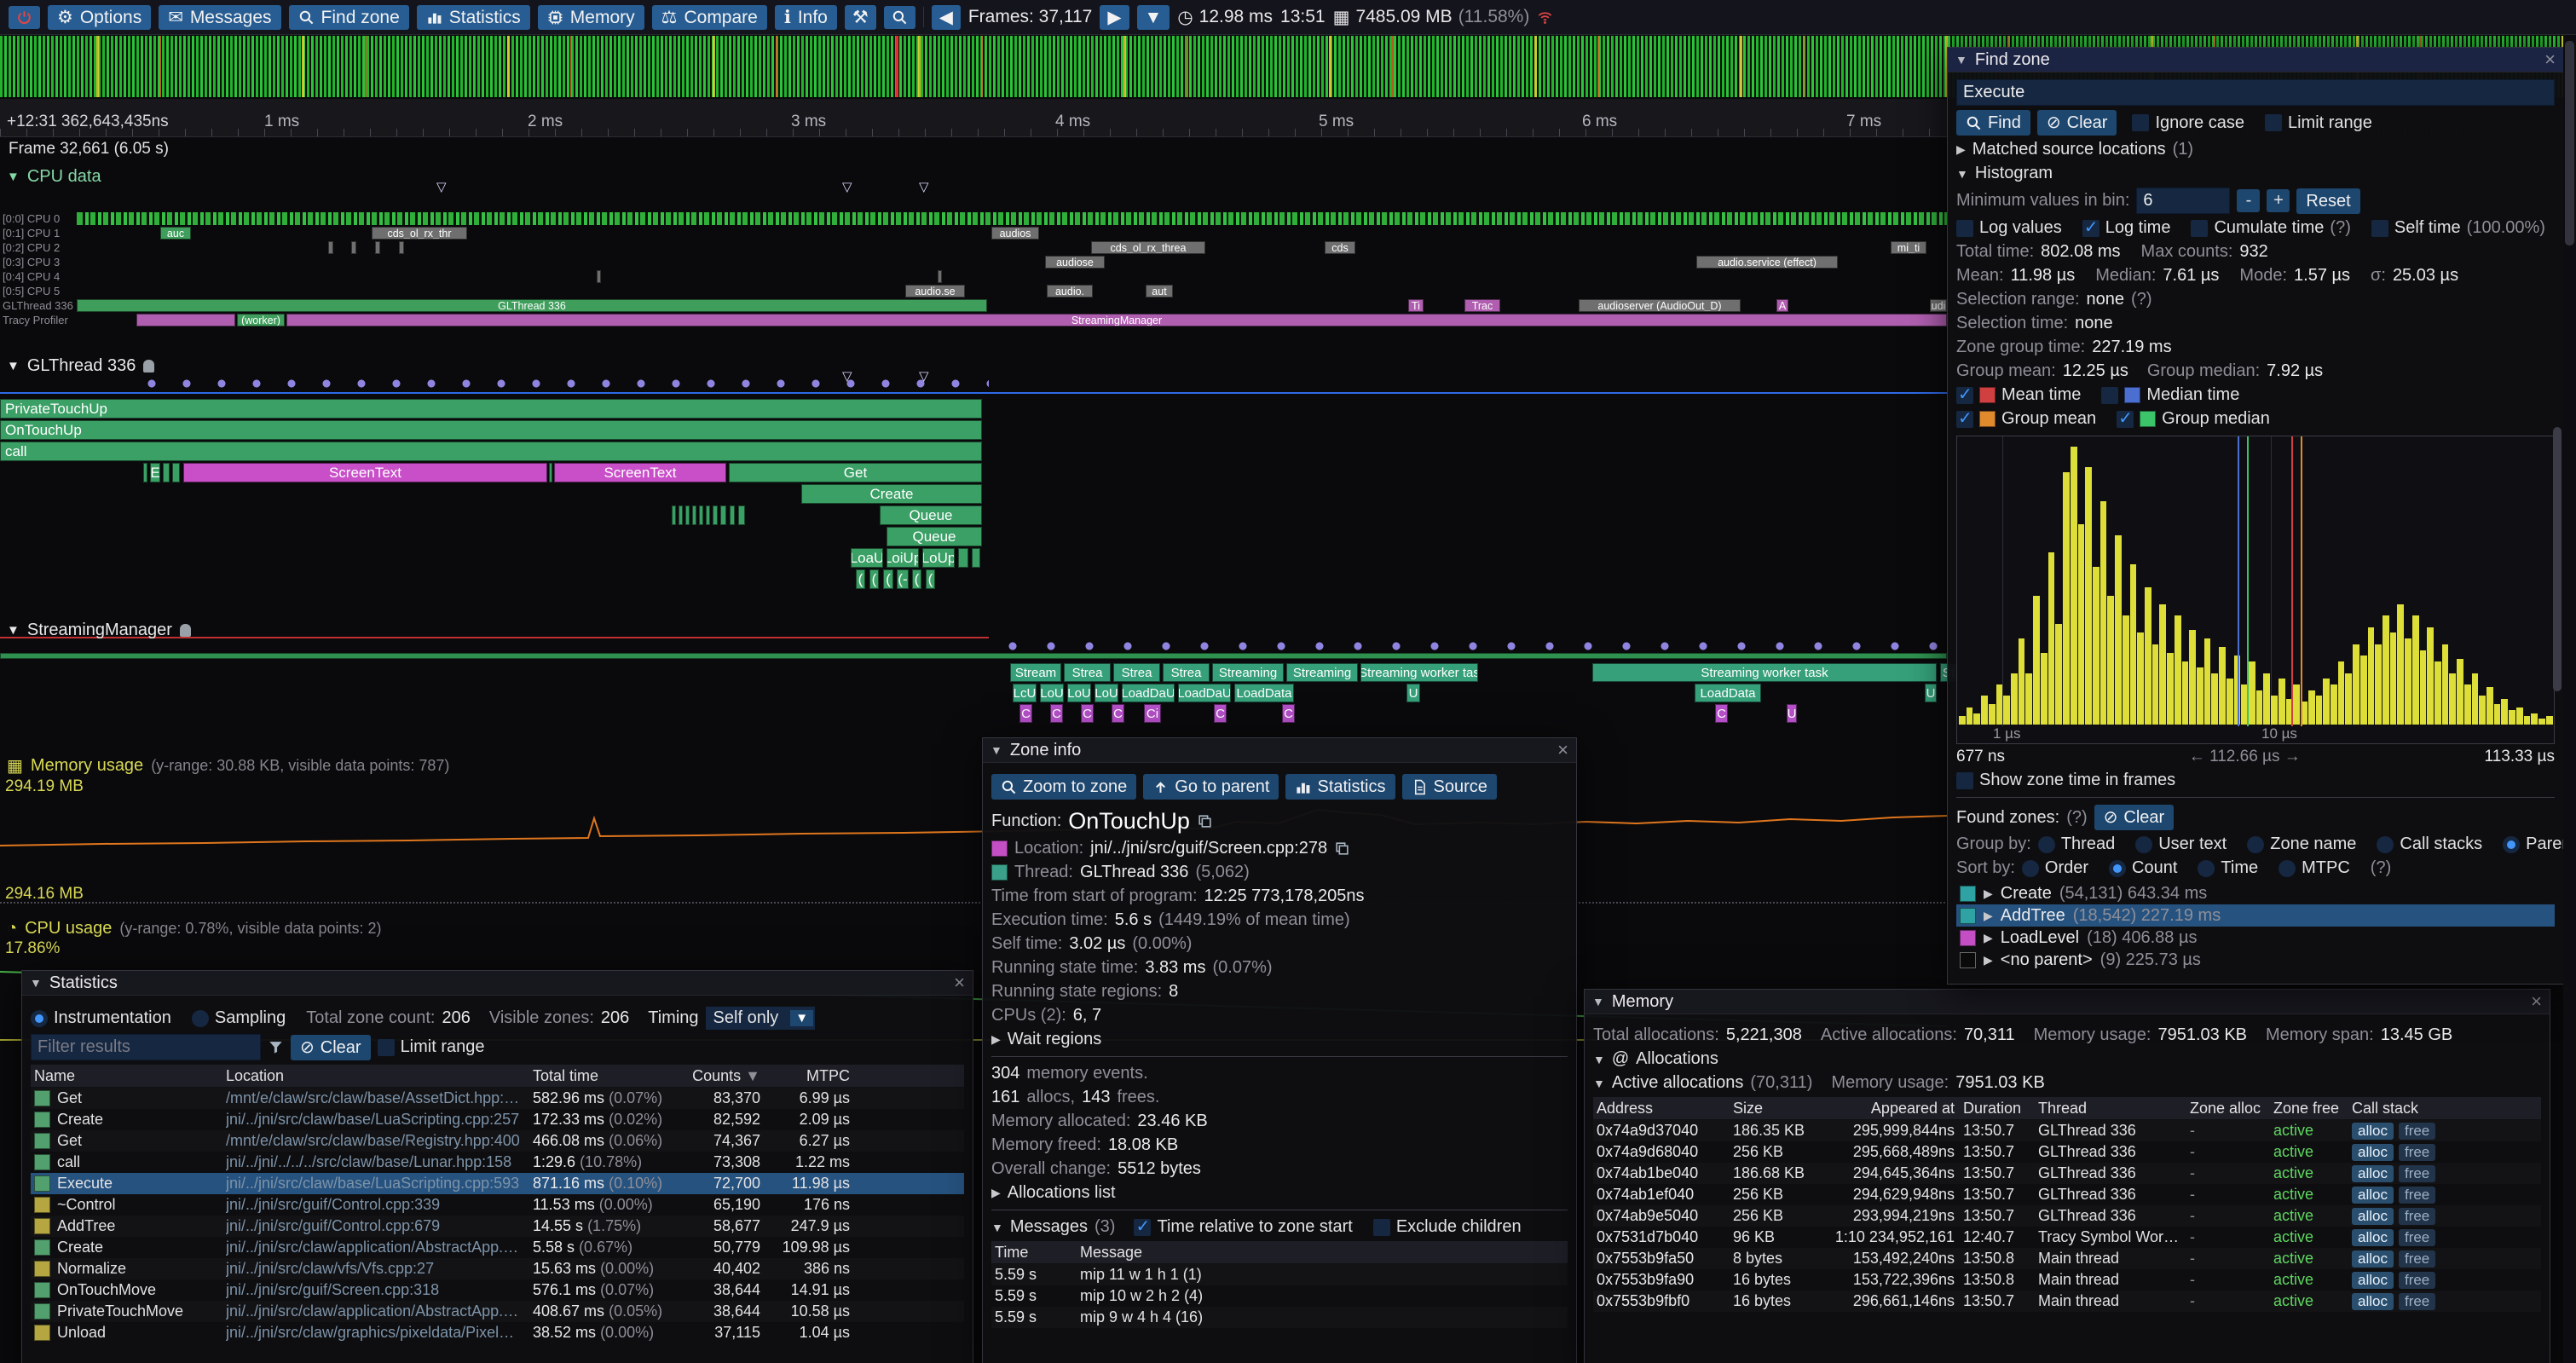  I want to click on cpu-zone: cds_ol_rx_threa, so click(1148, 247).